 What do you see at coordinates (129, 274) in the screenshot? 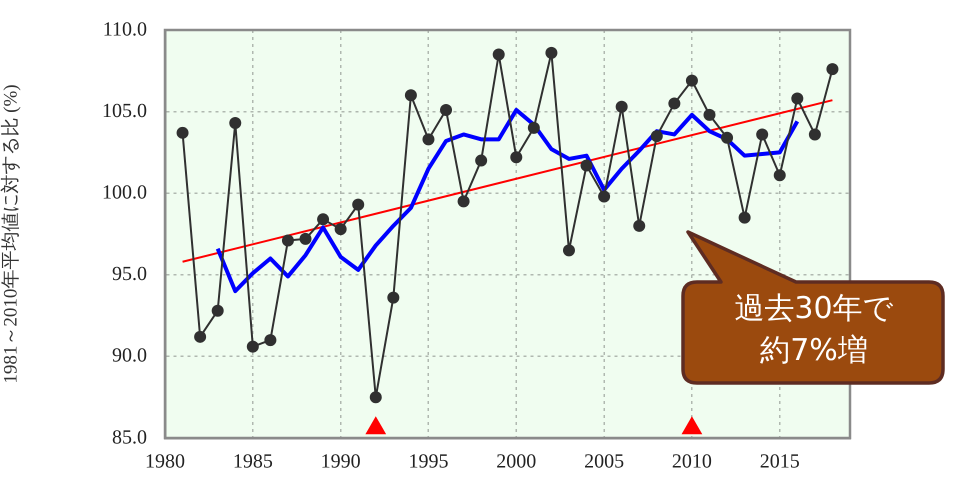
I see `y-tick-label: 95.0` at bounding box center [129, 274].